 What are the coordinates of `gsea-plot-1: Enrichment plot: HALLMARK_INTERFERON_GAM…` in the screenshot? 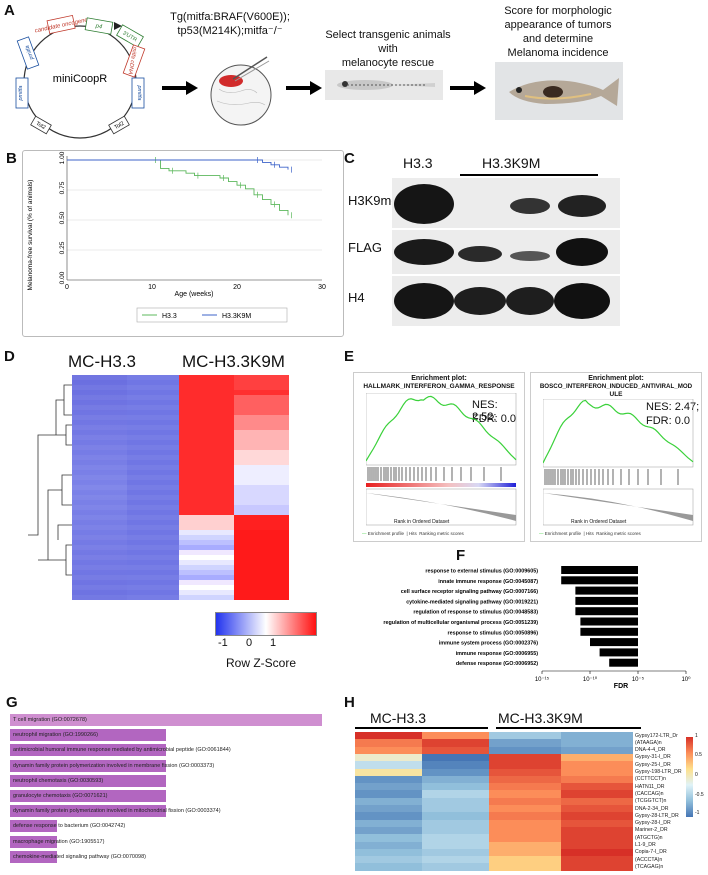 It's located at (439, 457).